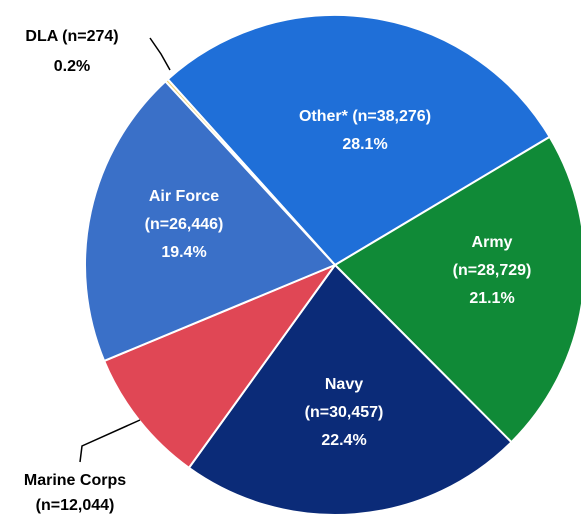 This screenshot has width=581, height=521. I want to click on value-label: 0.2%, so click(72, 66).